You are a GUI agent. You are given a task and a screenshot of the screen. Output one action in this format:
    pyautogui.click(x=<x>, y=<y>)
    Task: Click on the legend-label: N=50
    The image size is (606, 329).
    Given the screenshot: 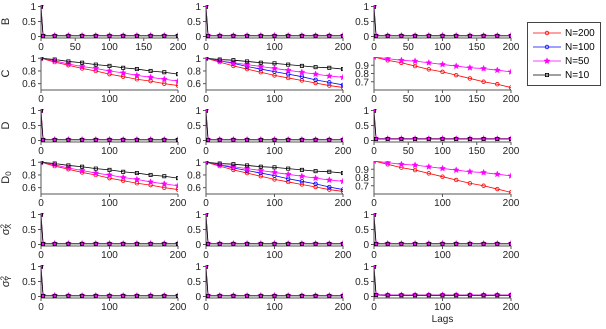 What is the action you would take?
    pyautogui.click(x=577, y=61)
    